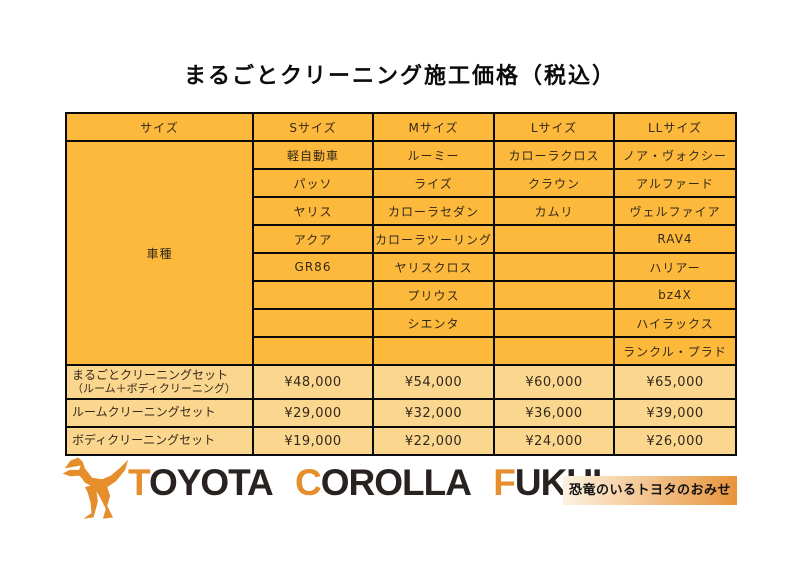 The width and height of the screenshot is (800, 565). Describe the element at coordinates (313, 267) in the screenshot. I see `vehicle-cell: GR86` at that location.